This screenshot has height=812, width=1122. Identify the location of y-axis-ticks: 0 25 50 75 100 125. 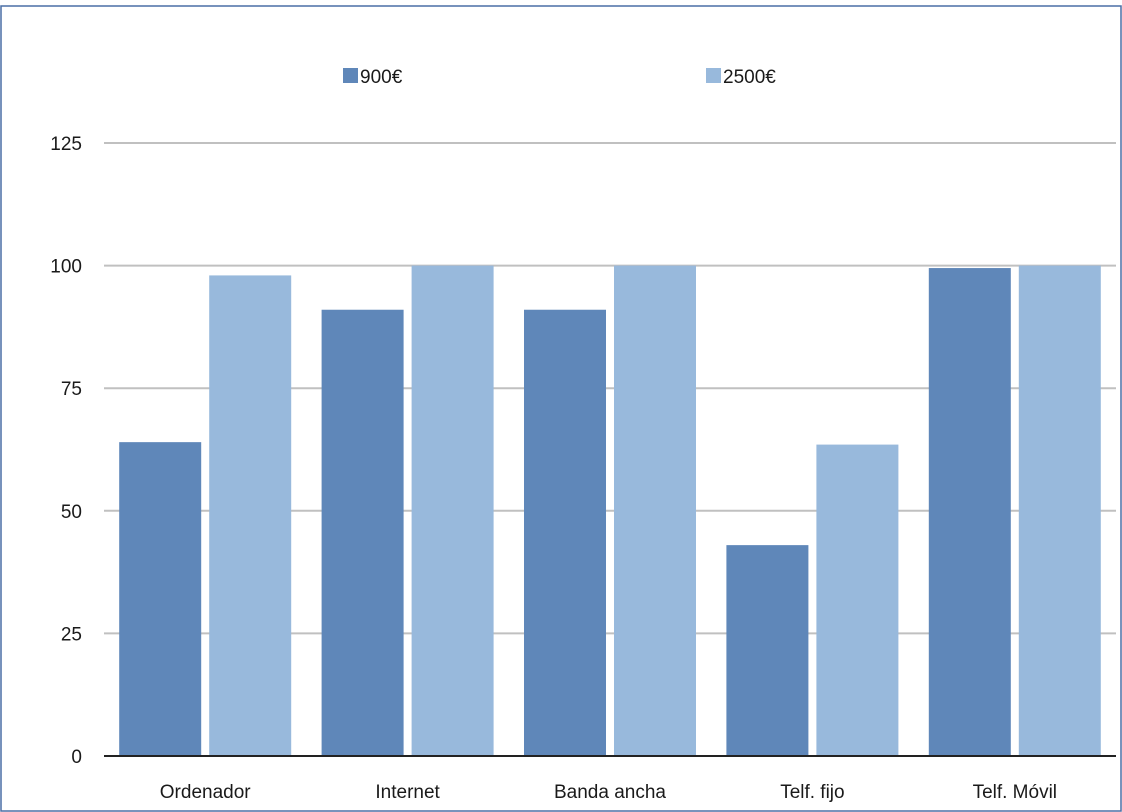
(66, 451).